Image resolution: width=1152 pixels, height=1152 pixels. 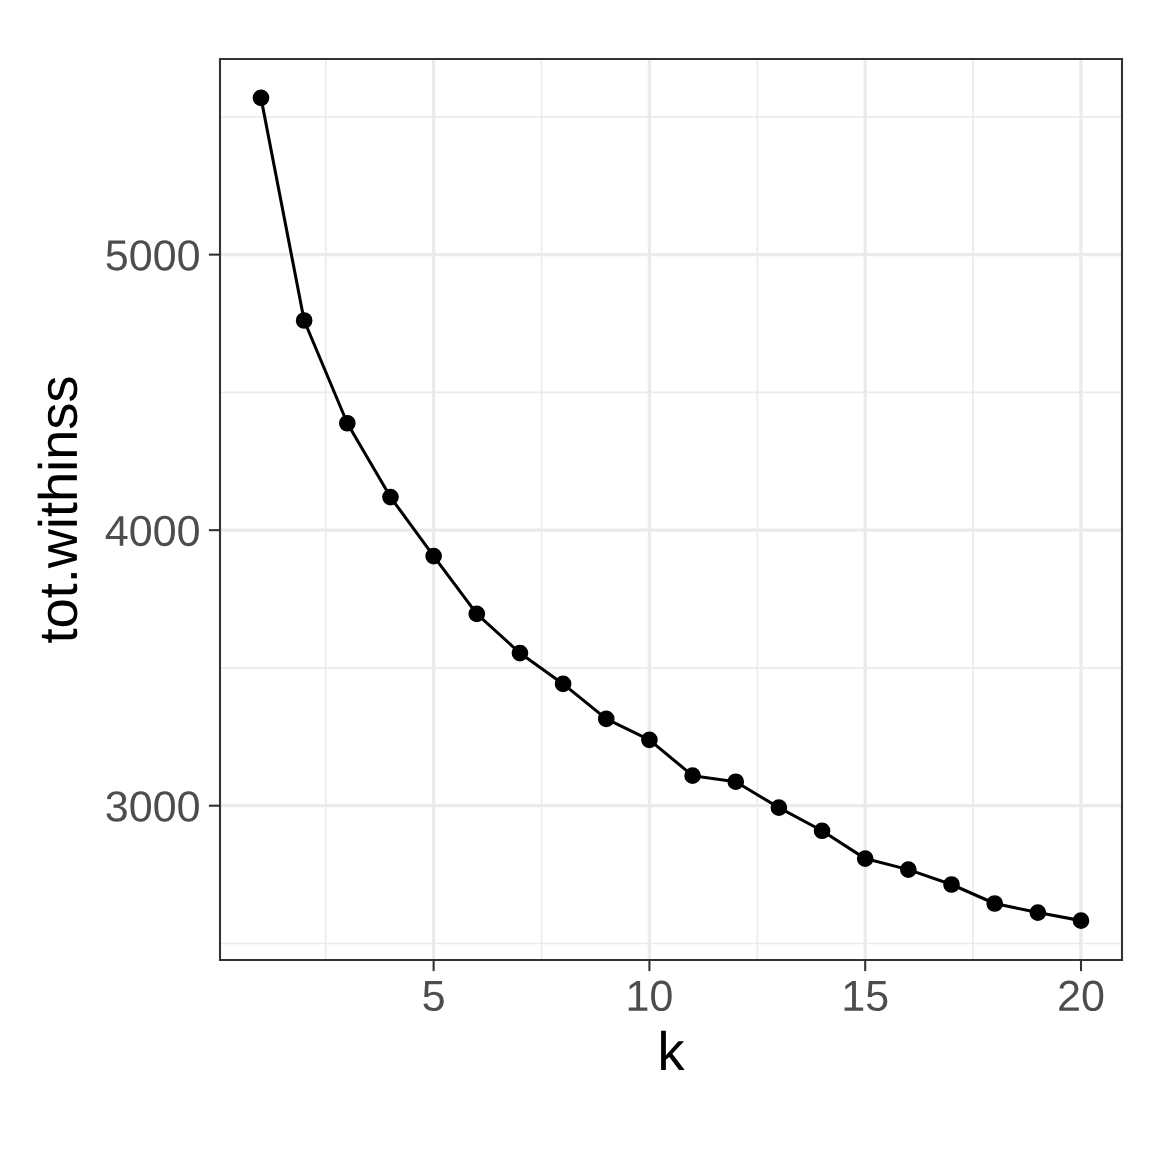 I want to click on y-tick-label: 4000, so click(x=152, y=531).